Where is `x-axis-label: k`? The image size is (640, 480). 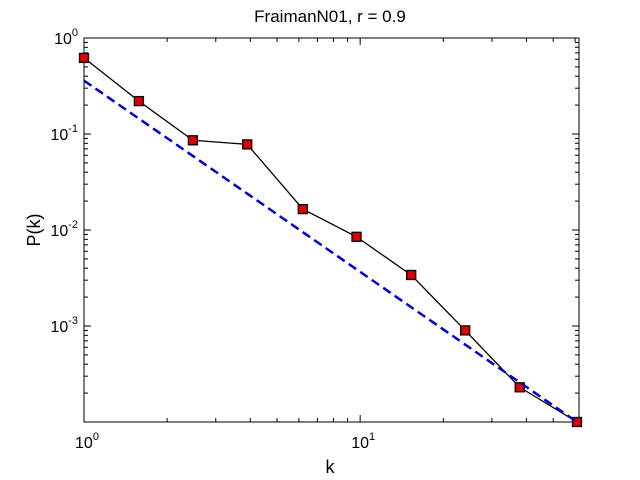 x-axis-label: k is located at coordinates (331, 467).